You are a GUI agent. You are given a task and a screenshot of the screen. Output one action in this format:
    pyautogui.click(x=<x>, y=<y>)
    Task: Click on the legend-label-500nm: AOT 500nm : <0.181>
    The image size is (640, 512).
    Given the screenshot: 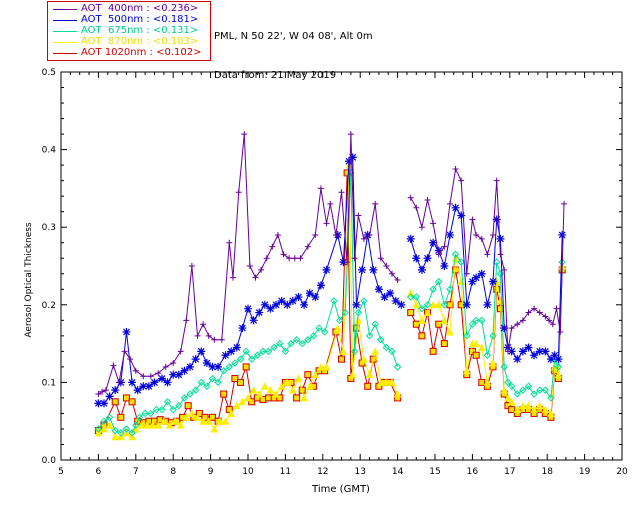 What is the action you would take?
    pyautogui.click(x=140, y=19)
    